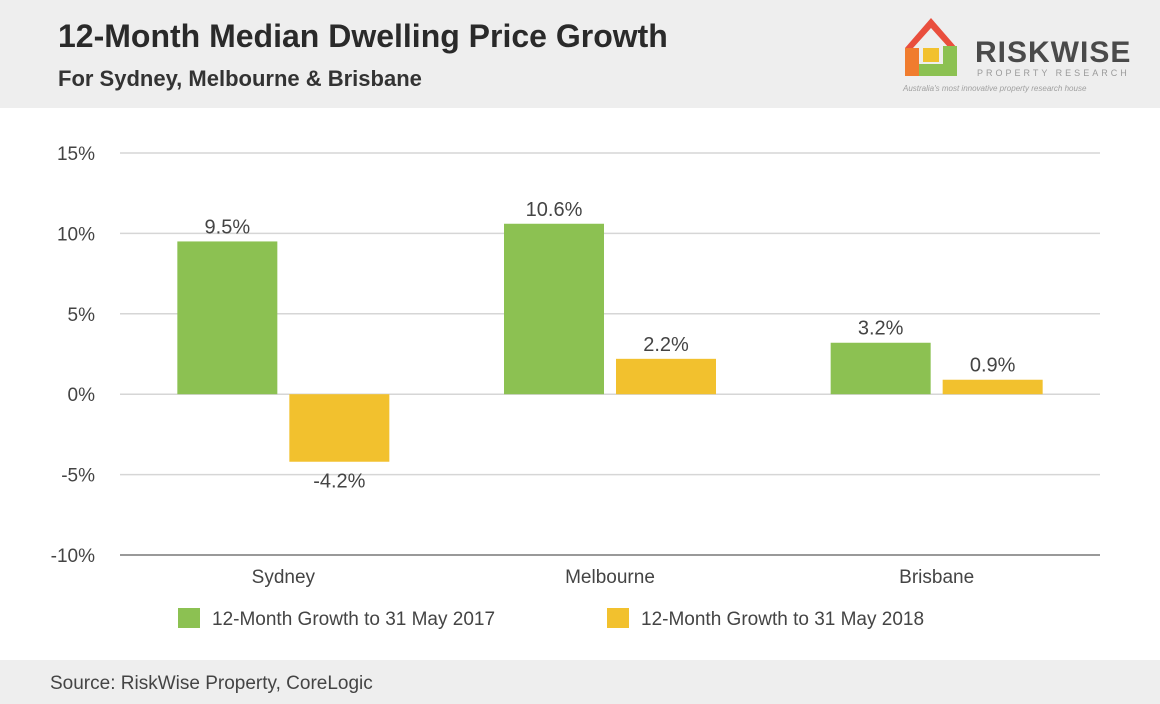 The image size is (1160, 704). Describe the element at coordinates (580, 682) in the screenshot. I see `chart-footer: Source: RiskWise Property, CoreLogic` at that location.